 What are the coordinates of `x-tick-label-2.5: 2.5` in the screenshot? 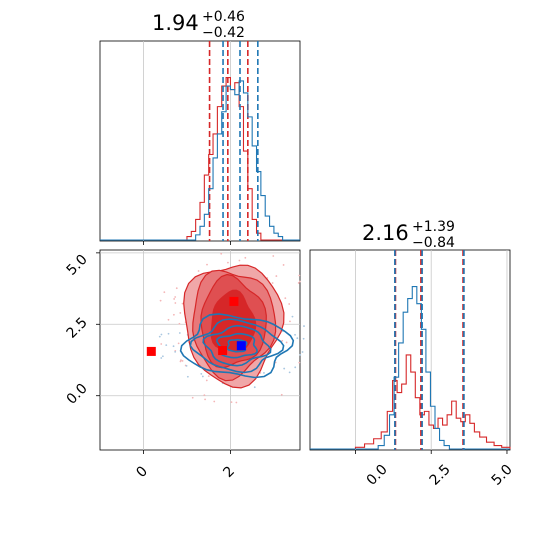 It's located at (440, 475).